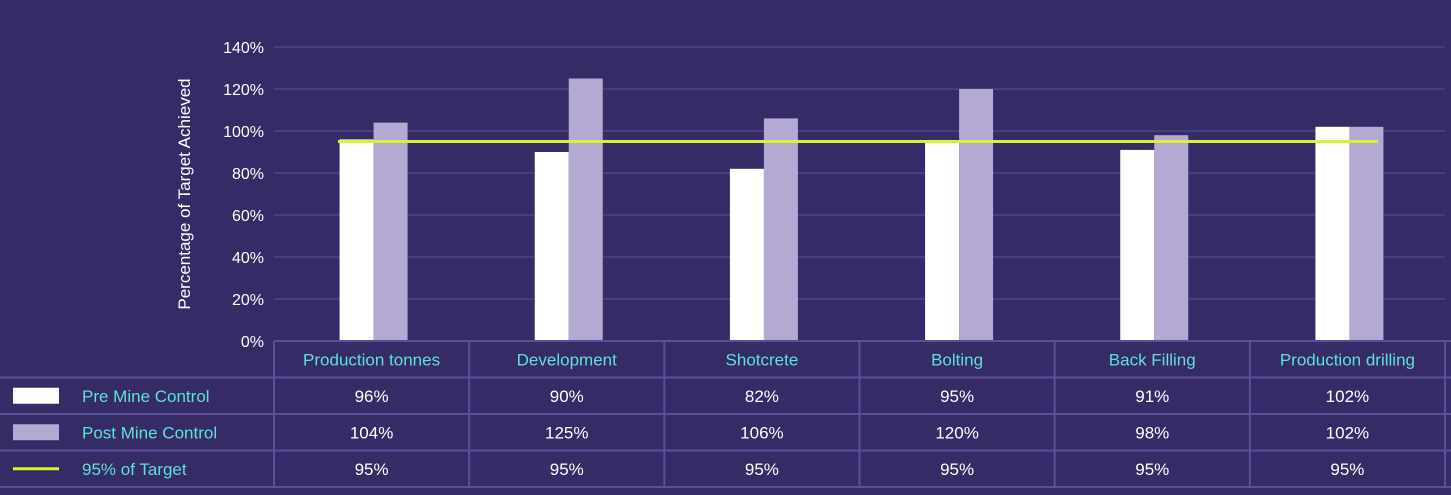  Describe the element at coordinates (134, 469) in the screenshot. I see `legend-label: 95% of Target` at that location.